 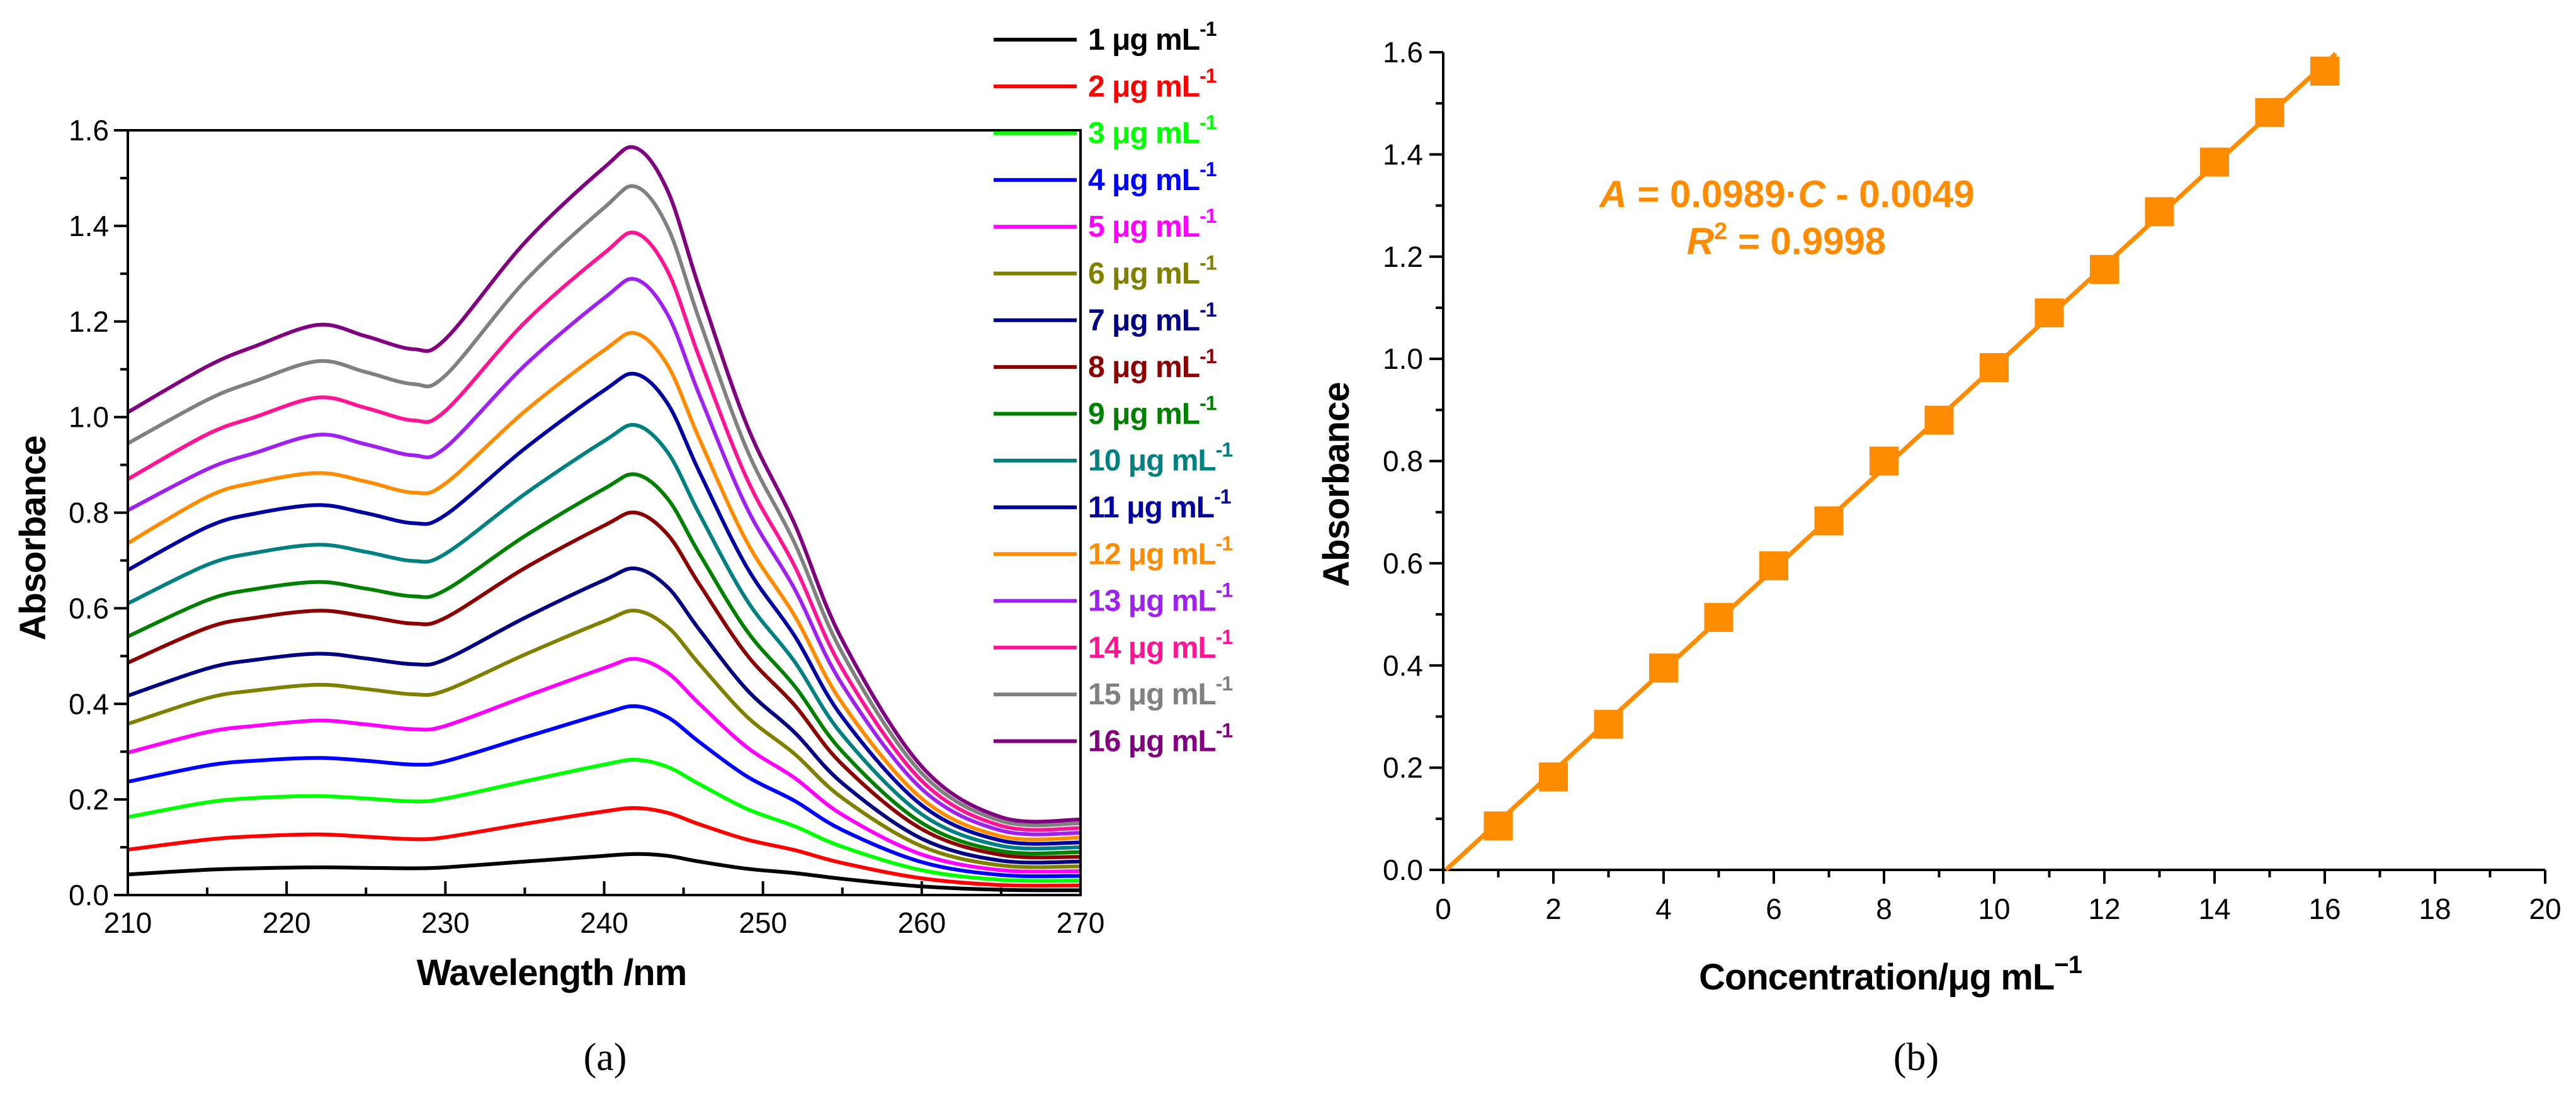 I want to click on panel-a-x-axis-title: Wavelength /nm, so click(x=552, y=973).